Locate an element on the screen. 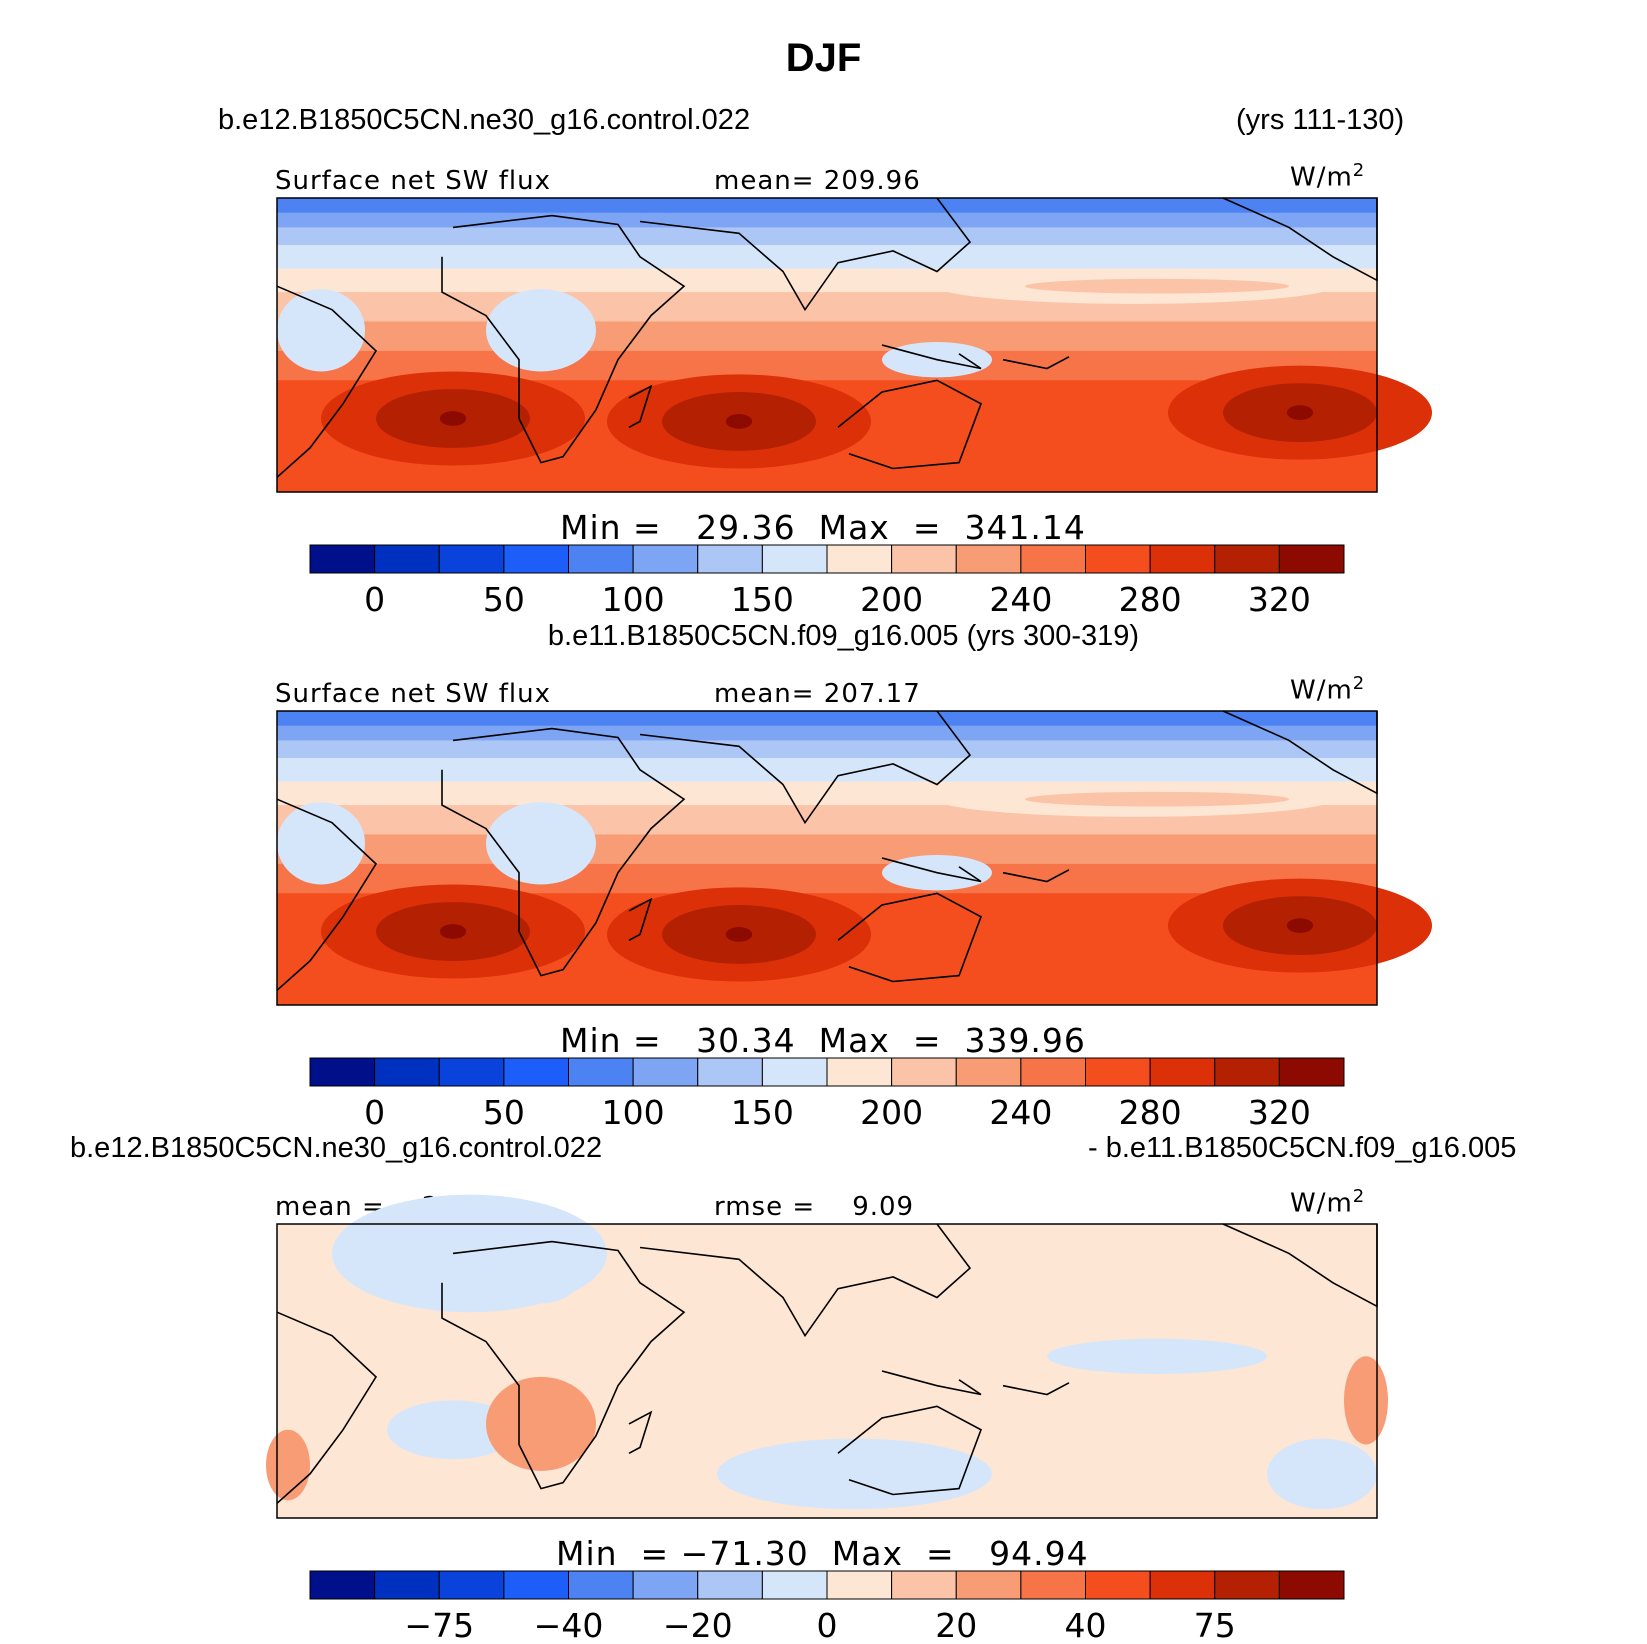 The image size is (1647, 1644). panel1-units-label: W/m2 is located at coordinates (1327, 176).